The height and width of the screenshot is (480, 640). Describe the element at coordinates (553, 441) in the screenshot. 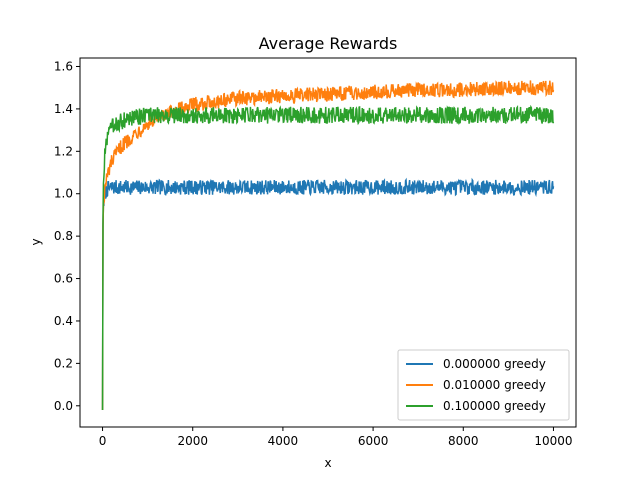

I see `x-tick-label: 10000` at that location.